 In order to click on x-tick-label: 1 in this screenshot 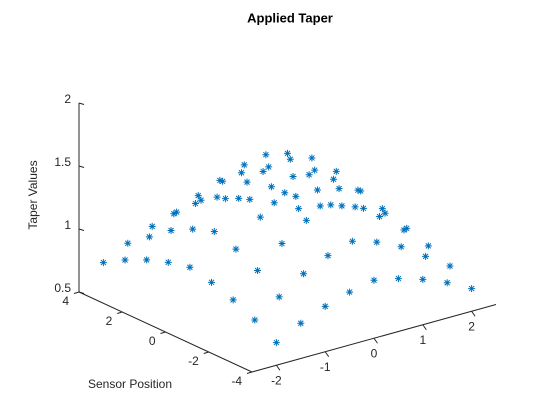, I will do `click(422, 340)`.